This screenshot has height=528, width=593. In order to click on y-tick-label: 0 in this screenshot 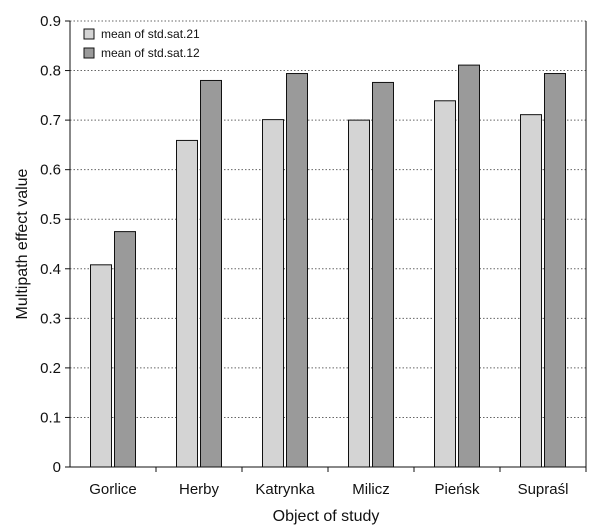, I will do `click(57, 467)`.